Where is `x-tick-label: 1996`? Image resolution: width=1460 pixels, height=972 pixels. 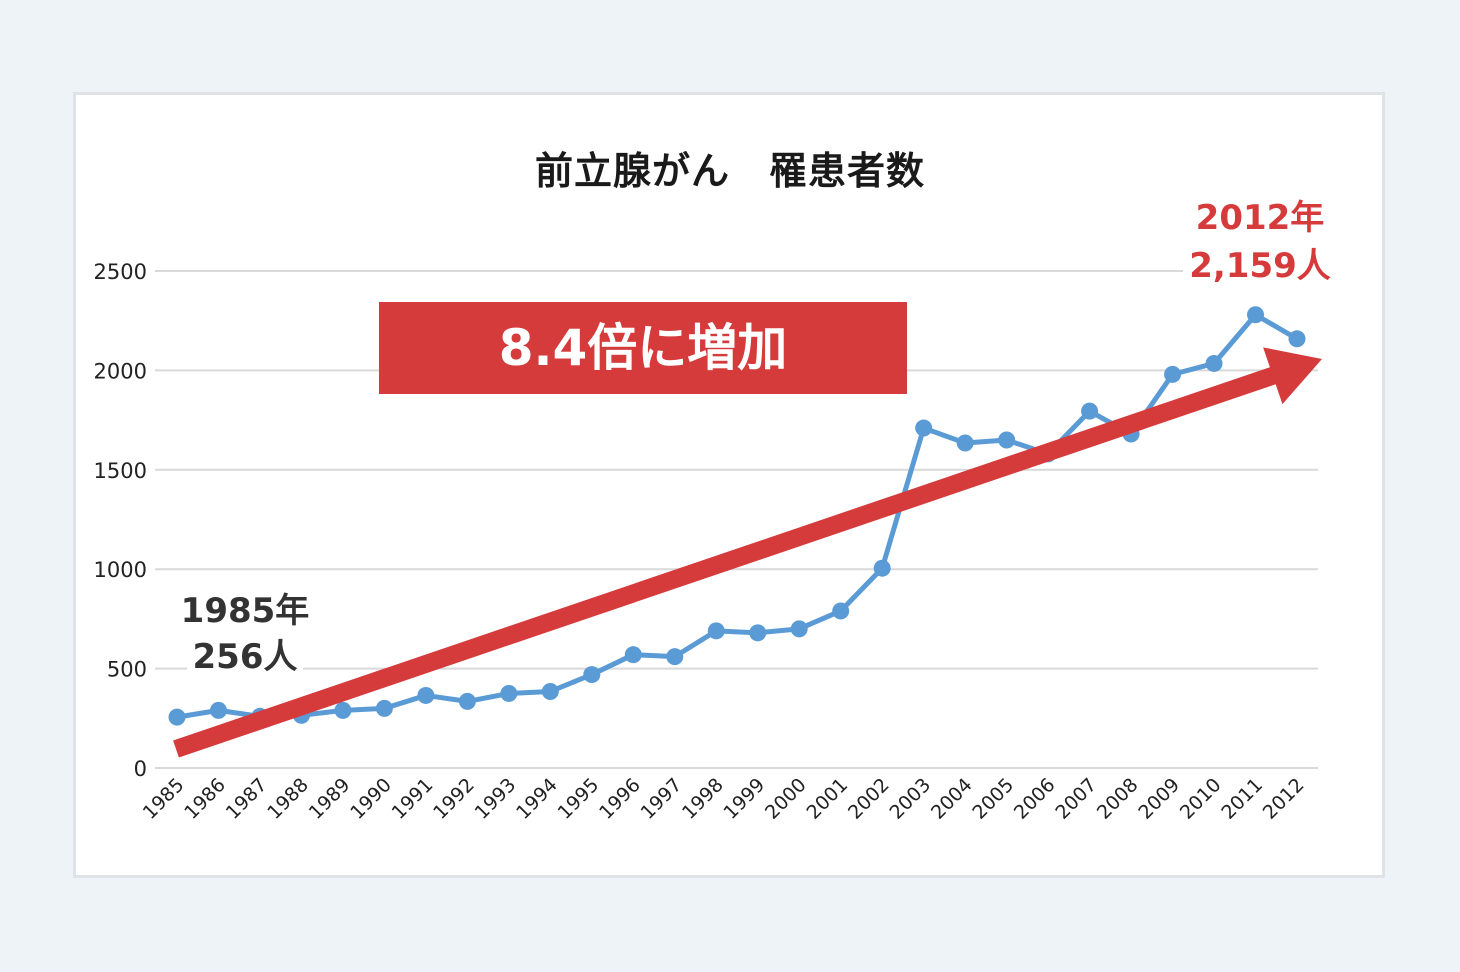 x-tick-label: 1996 is located at coordinates (620, 799).